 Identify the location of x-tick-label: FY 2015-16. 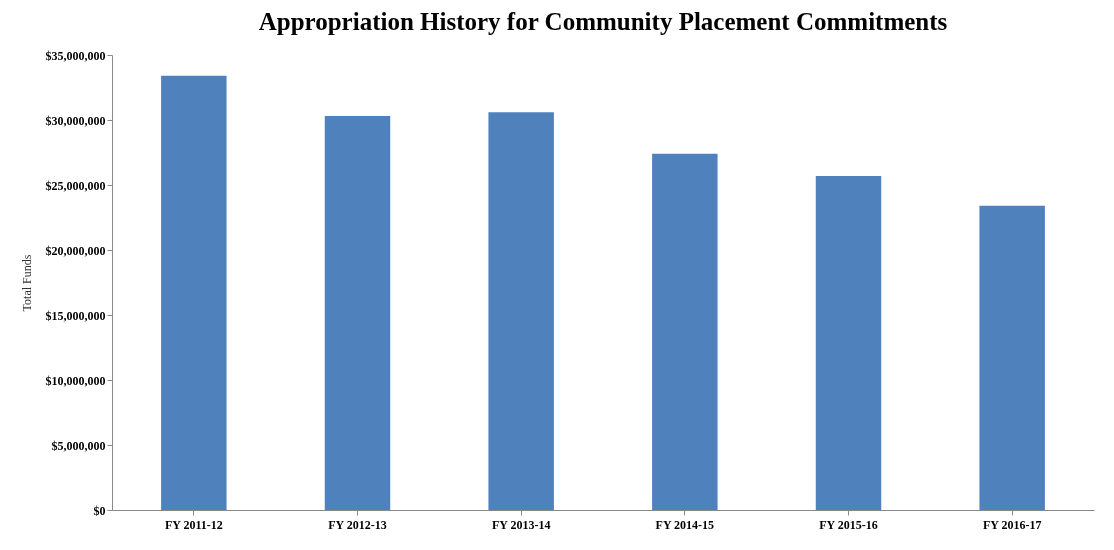
(848, 524).